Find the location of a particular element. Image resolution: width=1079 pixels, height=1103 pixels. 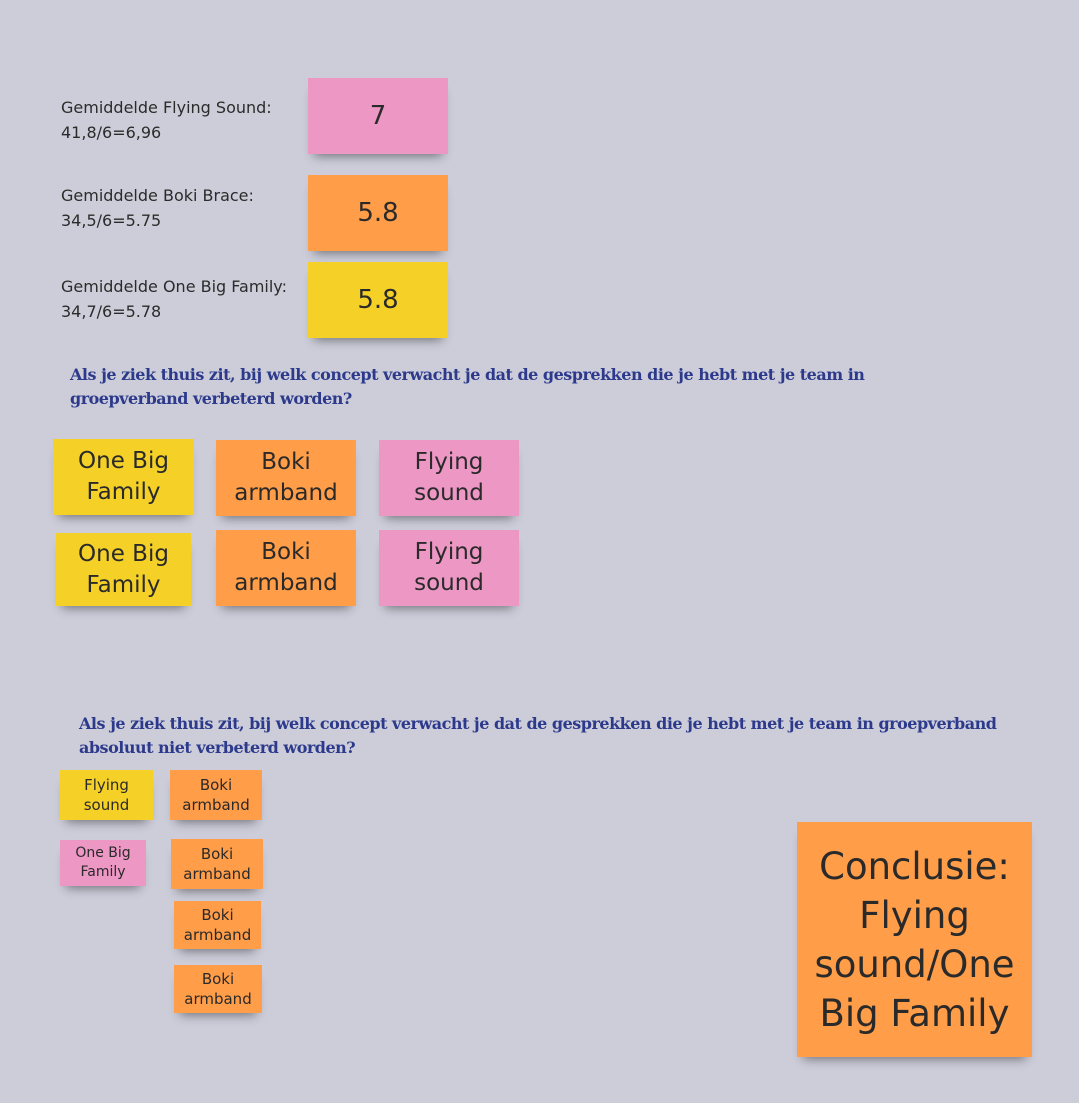

average-title: Gemiddelde Flying Sound: is located at coordinates (166, 107).